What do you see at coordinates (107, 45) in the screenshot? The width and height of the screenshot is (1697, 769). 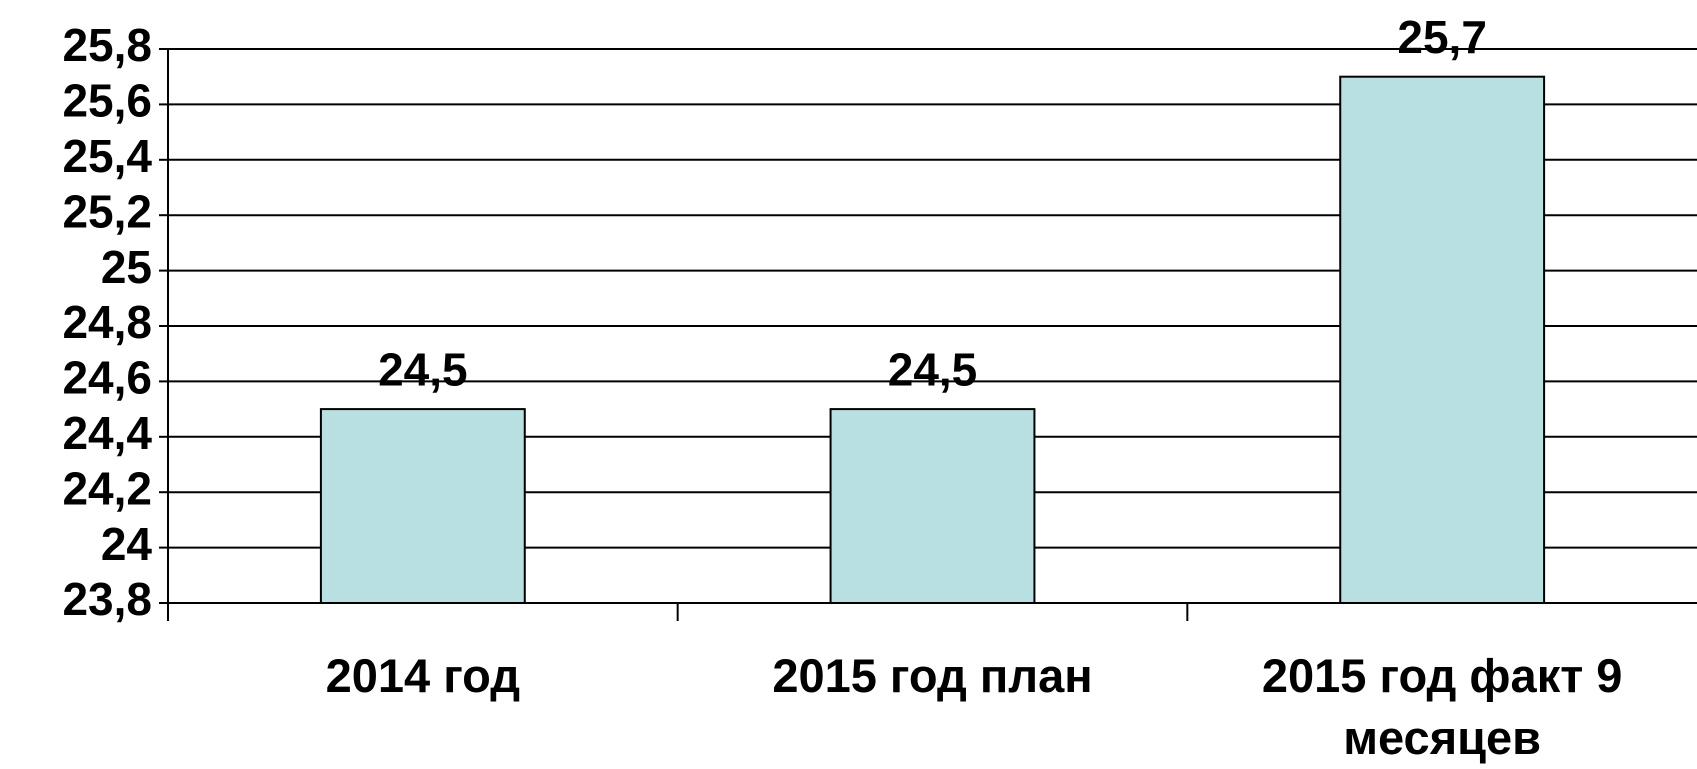 I see `y-tick-label: 25,8` at bounding box center [107, 45].